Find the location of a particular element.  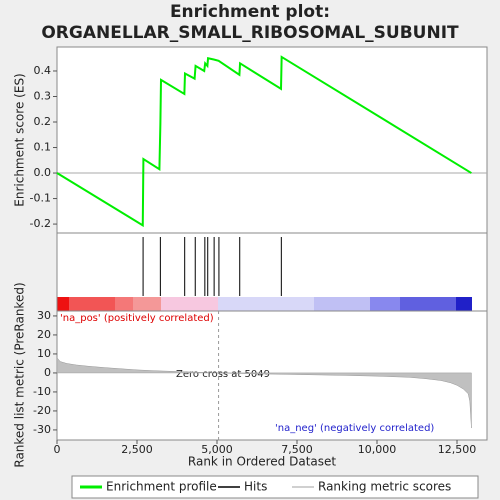

zero-cross-label: Zero cross at 5049 is located at coordinates (223, 374).